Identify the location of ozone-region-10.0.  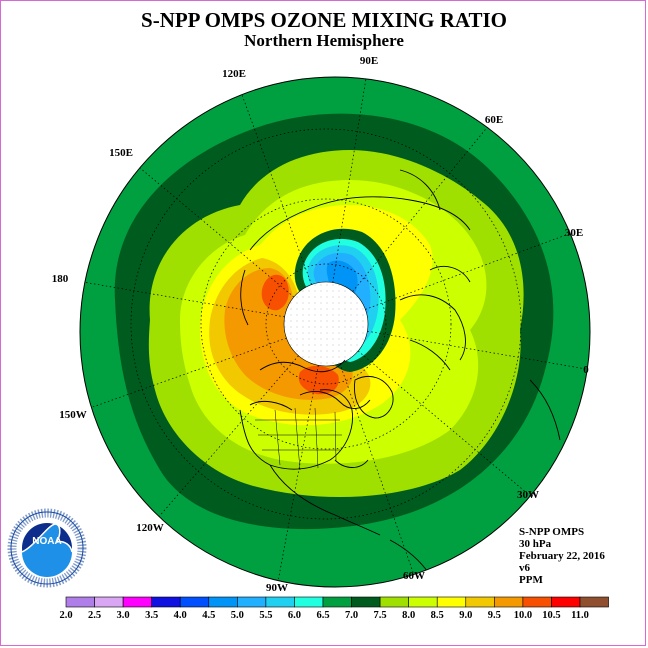
(318, 380).